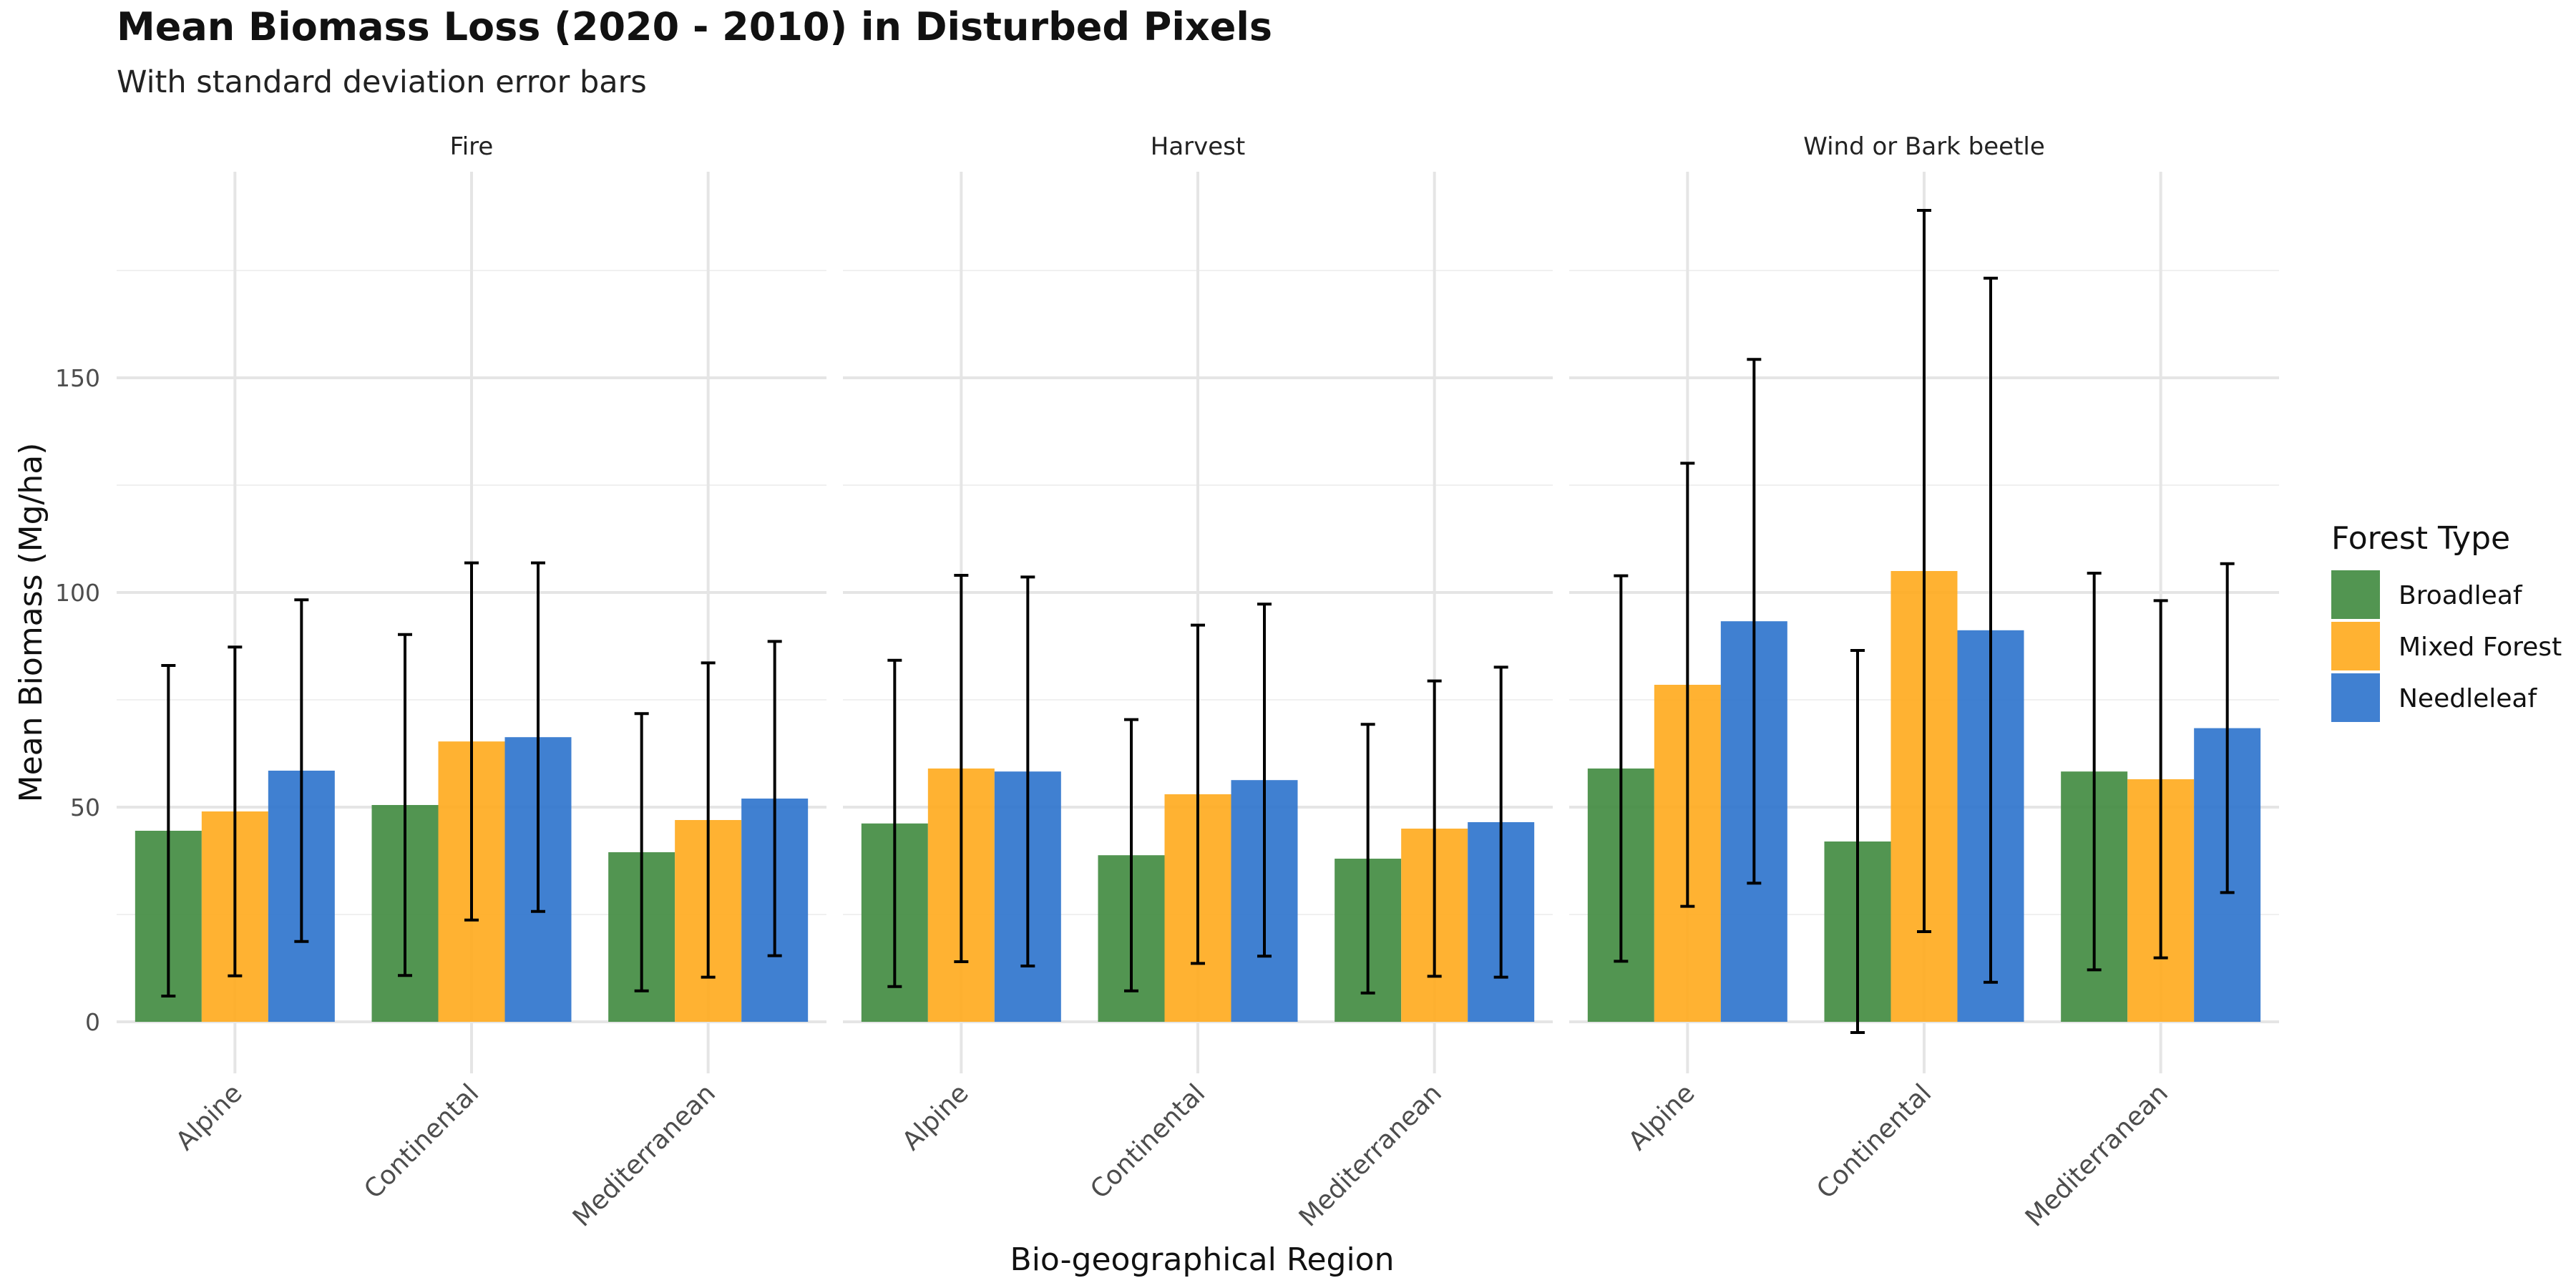 The height and width of the screenshot is (1288, 2576). Describe the element at coordinates (1198, 146) in the screenshot. I see `facet-label: Harvest` at that location.